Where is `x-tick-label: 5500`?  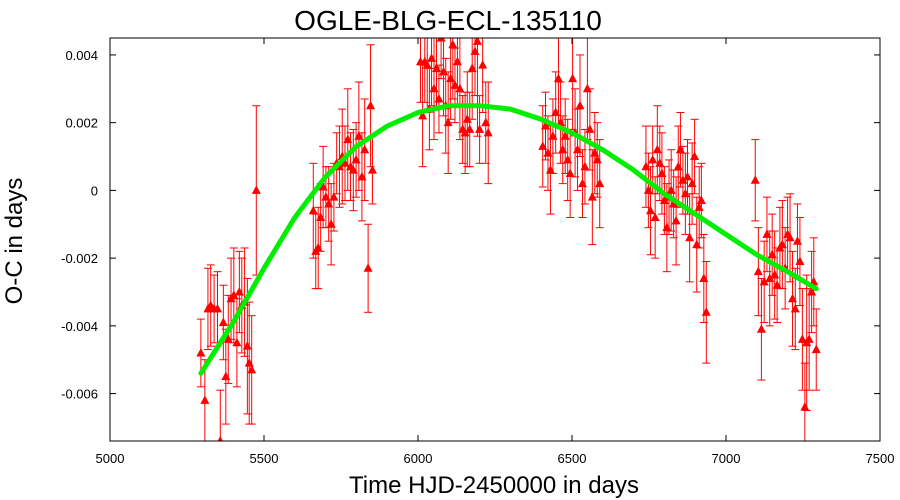 x-tick-label: 5500 is located at coordinates (264, 458).